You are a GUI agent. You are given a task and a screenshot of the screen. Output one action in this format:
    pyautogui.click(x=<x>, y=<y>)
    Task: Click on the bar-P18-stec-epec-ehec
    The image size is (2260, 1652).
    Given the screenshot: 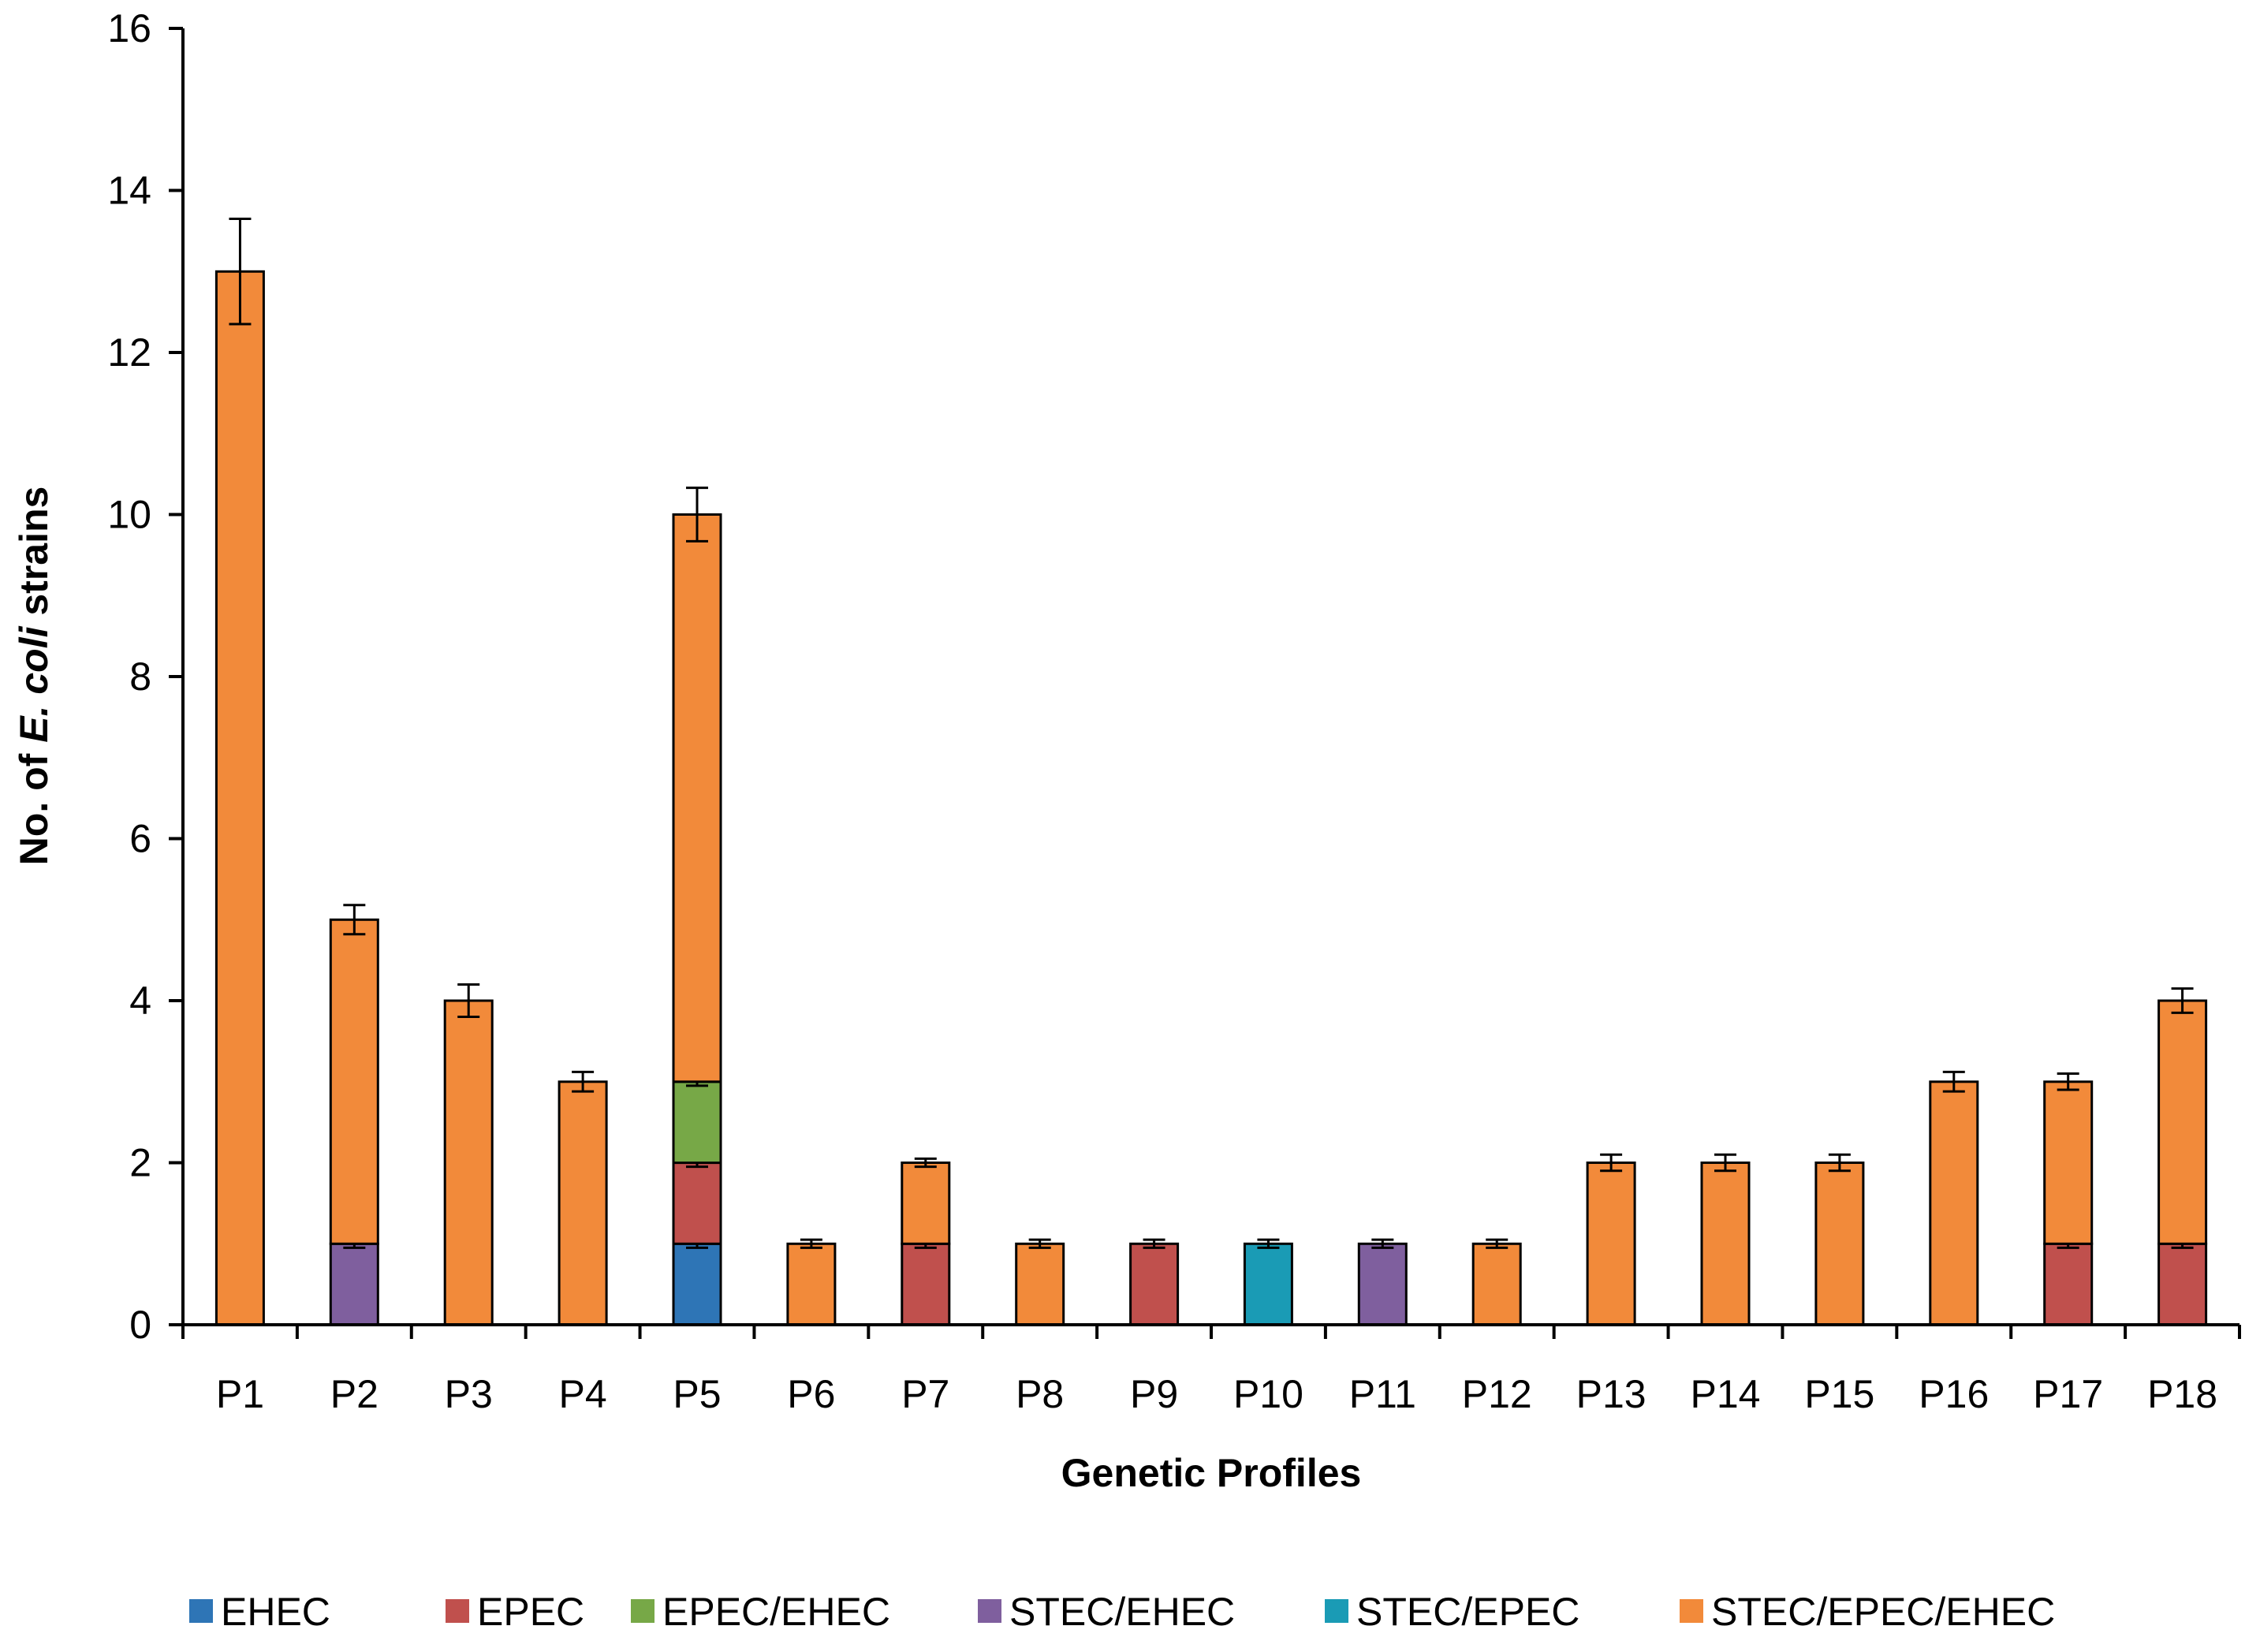 What is the action you would take?
    pyautogui.click(x=2182, y=1122)
    